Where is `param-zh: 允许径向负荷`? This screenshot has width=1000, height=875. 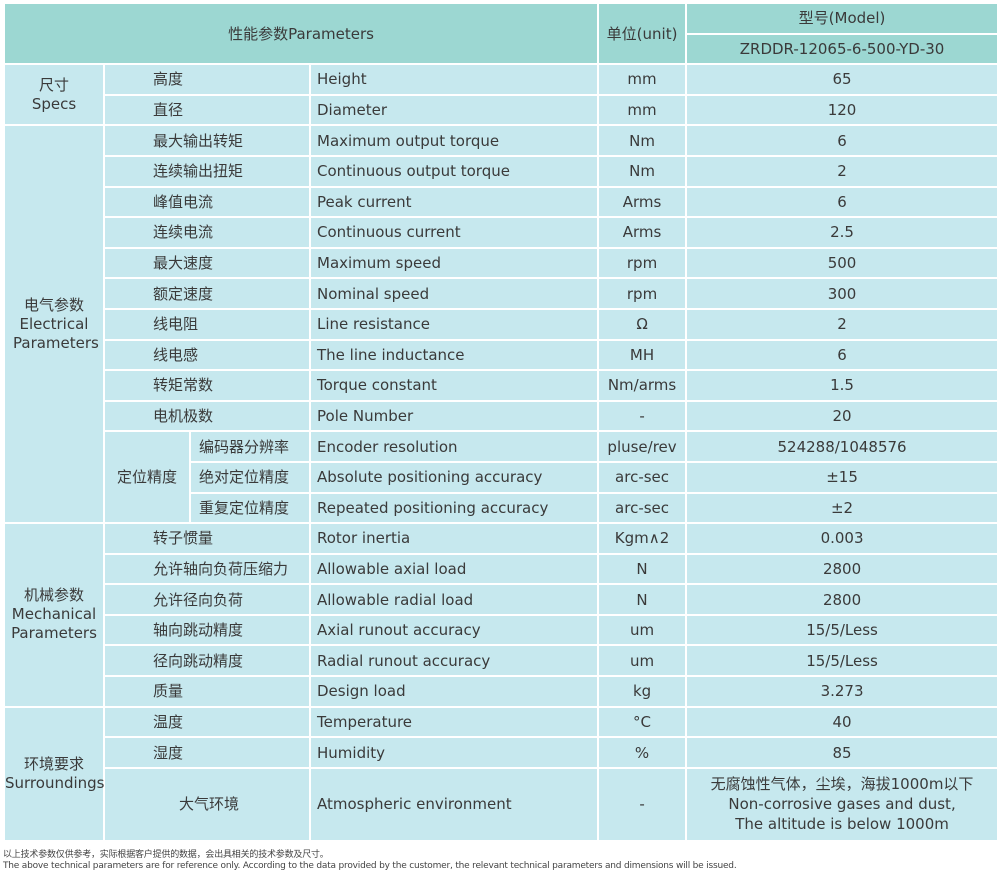 param-zh: 允许径向负荷 is located at coordinates (207, 599).